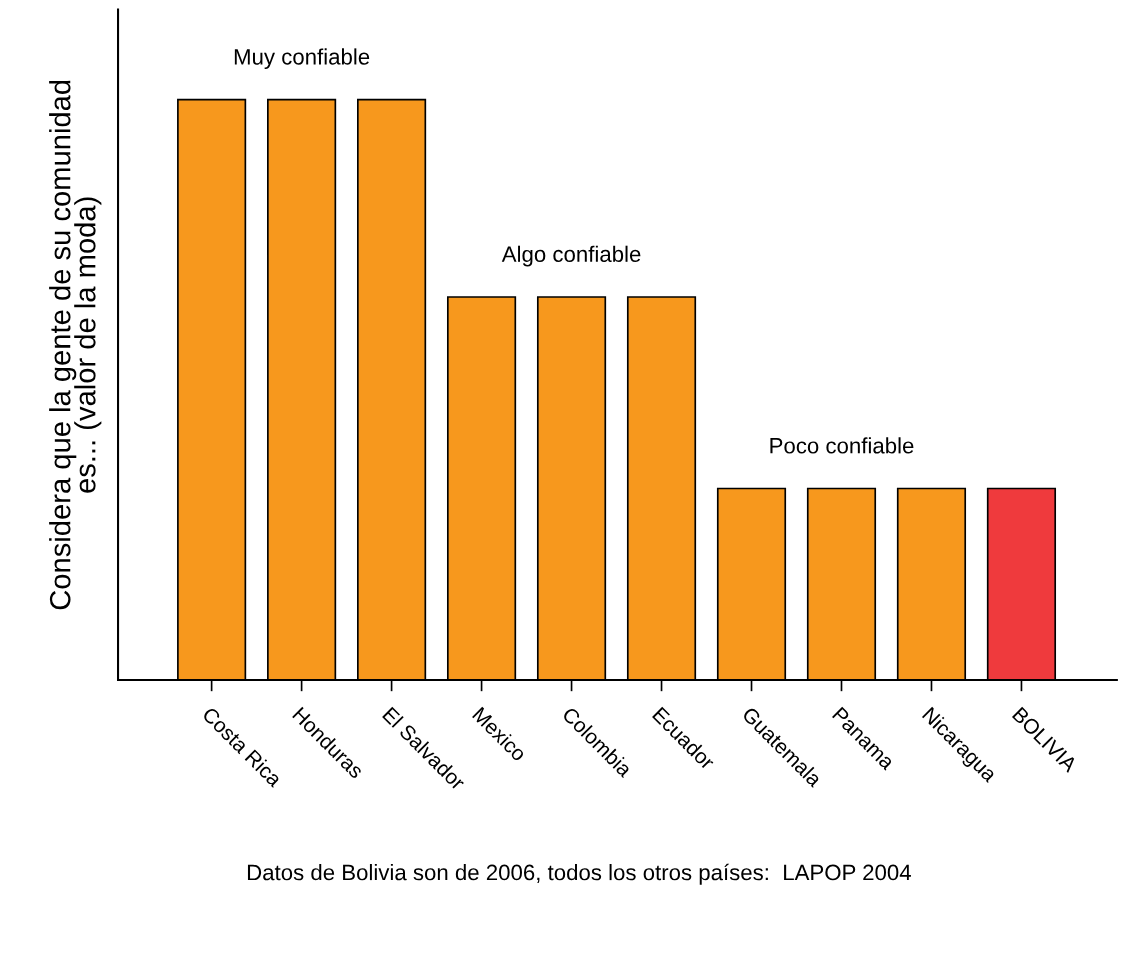 The width and height of the screenshot is (1135, 966). Describe the element at coordinates (302, 59) in the screenshot. I see `annotation: Muy confiable` at that location.